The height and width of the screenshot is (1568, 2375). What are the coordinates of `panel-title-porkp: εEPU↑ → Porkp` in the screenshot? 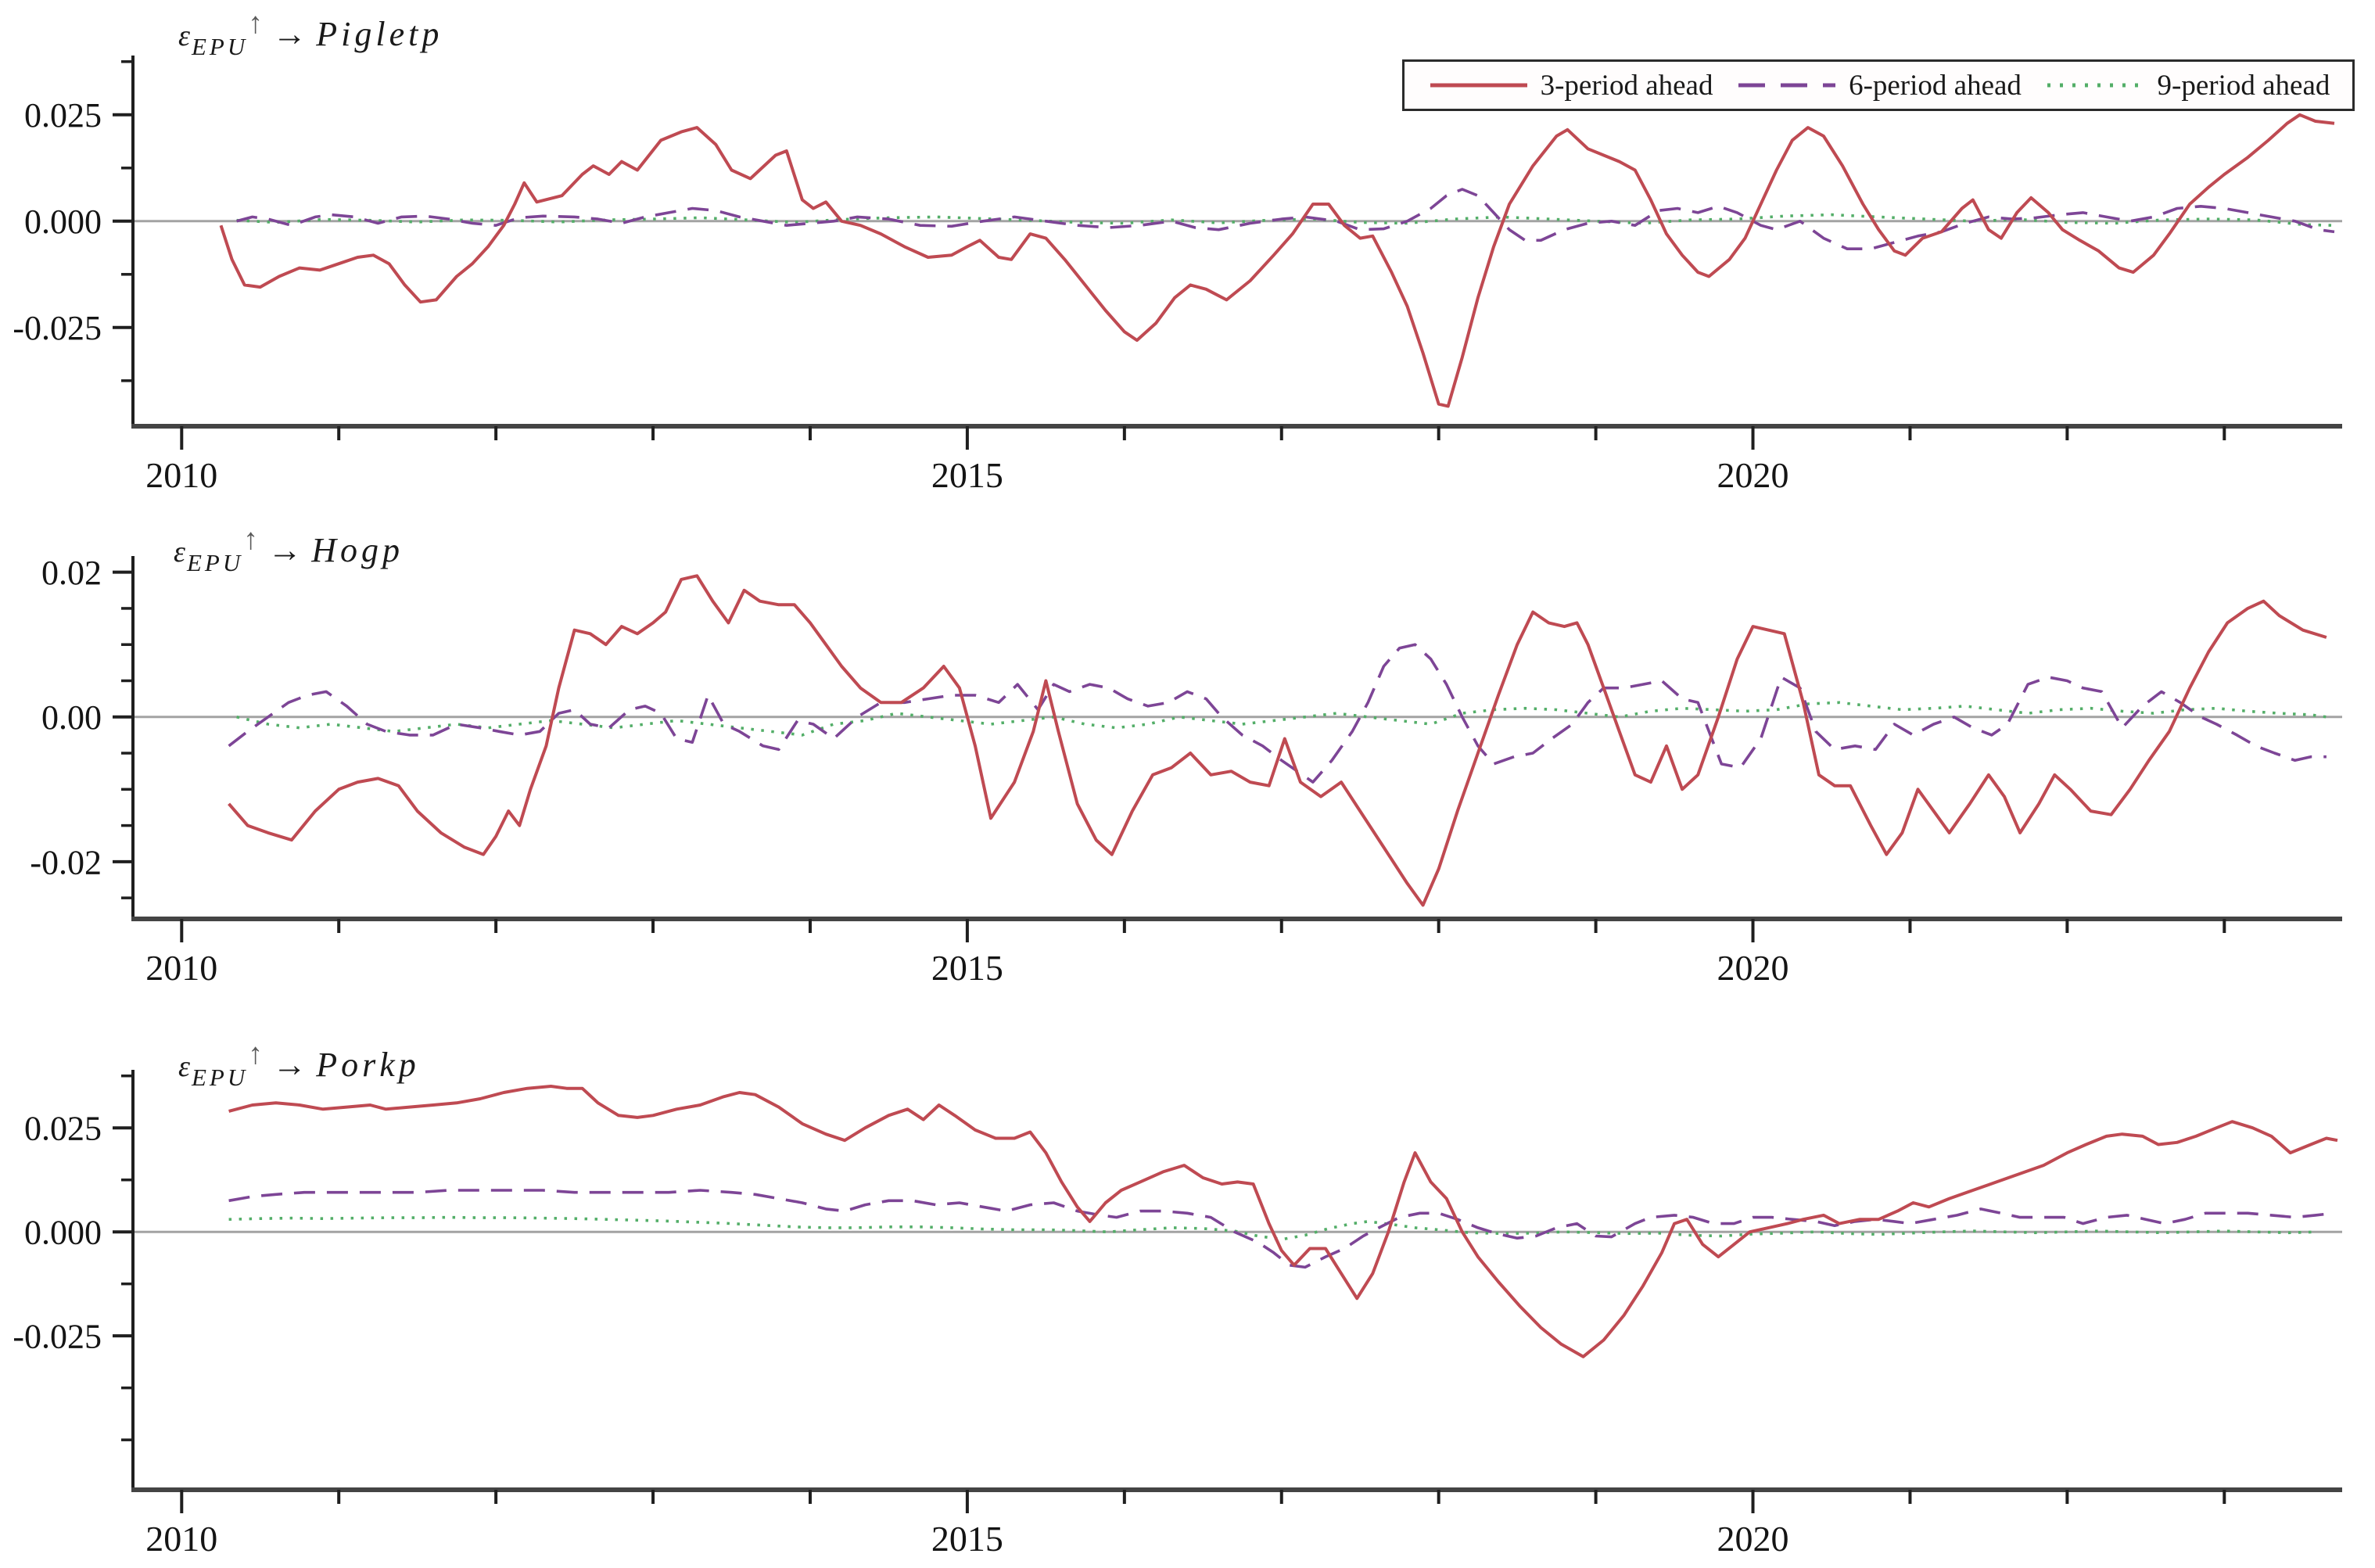 It's located at (299, 1064).